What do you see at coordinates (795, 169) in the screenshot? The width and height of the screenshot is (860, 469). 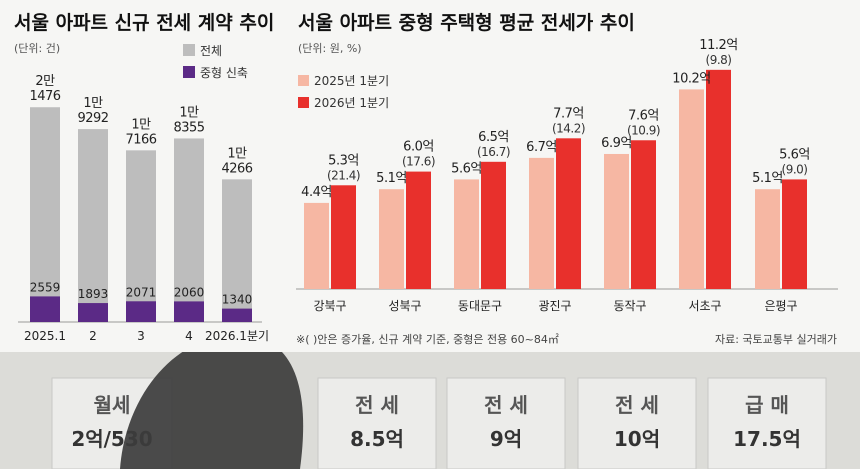 I see `growth-rate-label: (9.0)` at bounding box center [795, 169].